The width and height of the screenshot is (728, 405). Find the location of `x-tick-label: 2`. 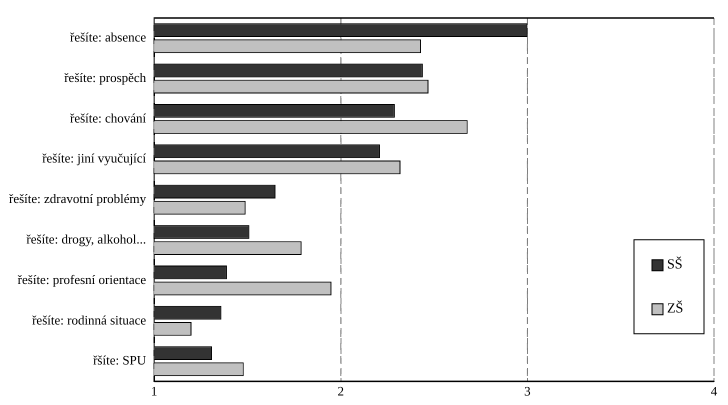

x-tick-label: 2 is located at coordinates (341, 391).